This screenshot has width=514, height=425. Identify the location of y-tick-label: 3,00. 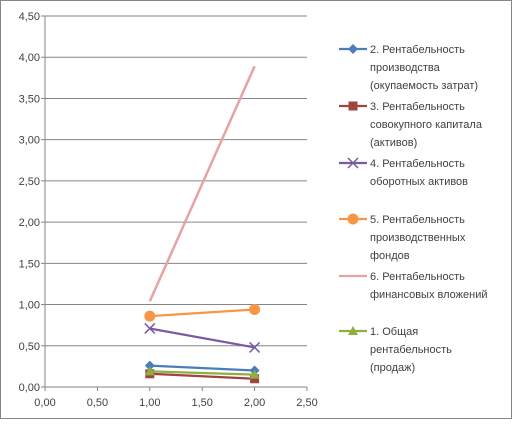
(29, 141).